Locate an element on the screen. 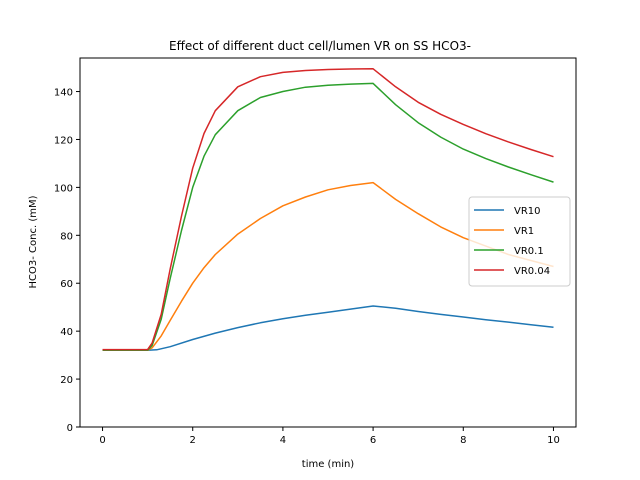  x-tick-label: 8 is located at coordinates (463, 440).